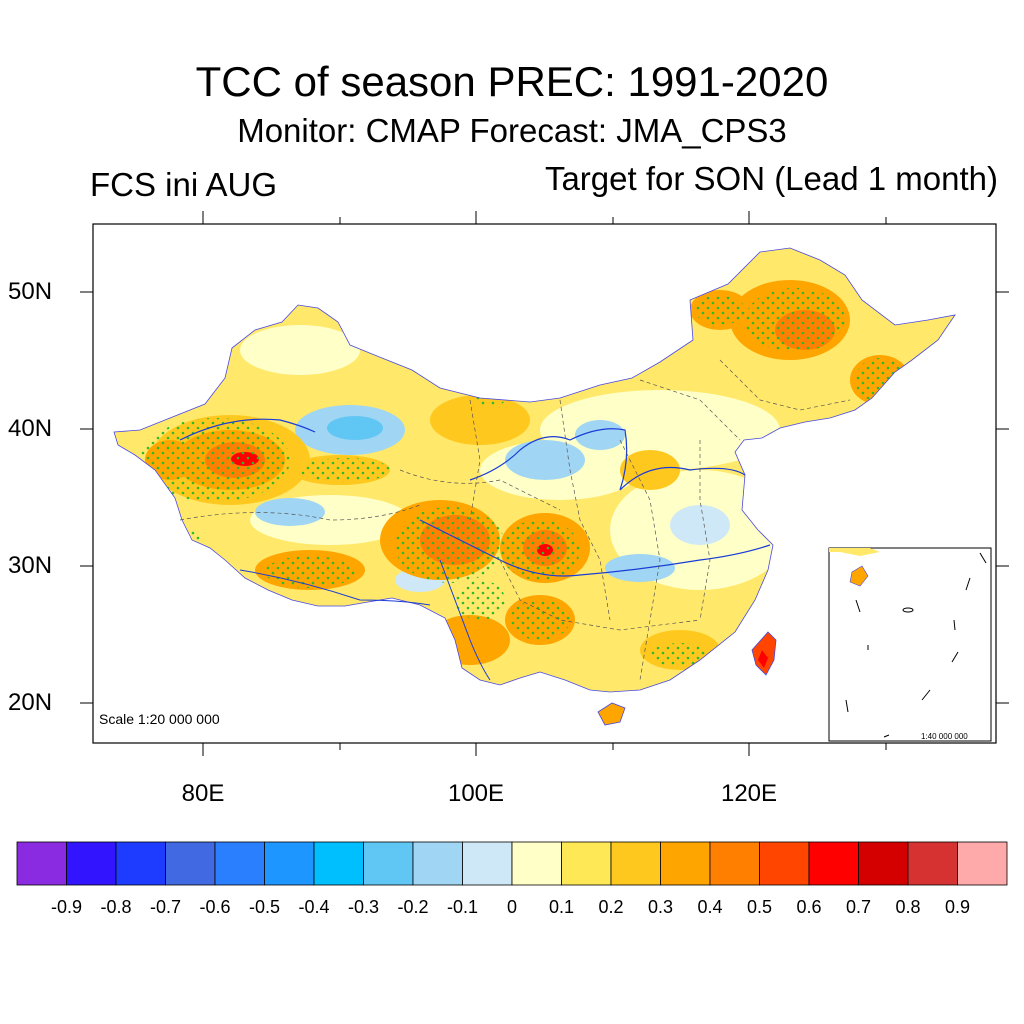 Image resolution: width=1024 pixels, height=1024 pixels. I want to click on yangtze-river, so click(595, 548).